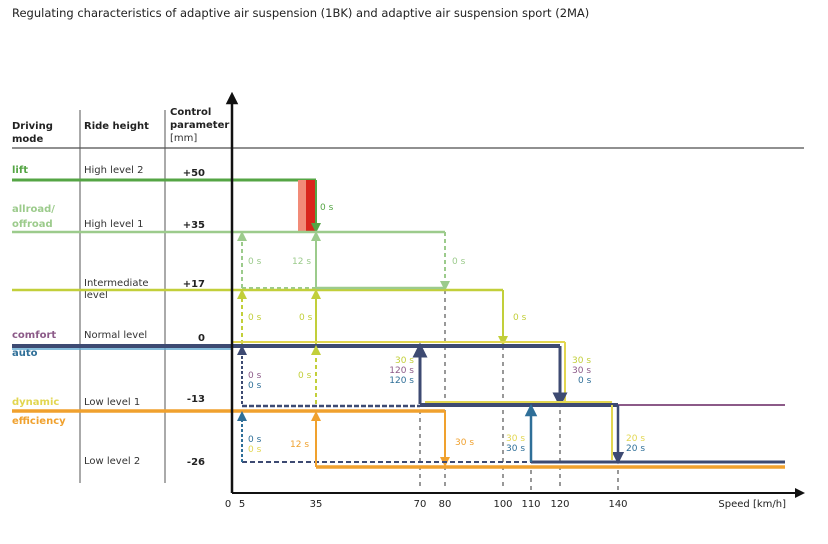  I want to click on param-intermediate: +17, so click(194, 284).